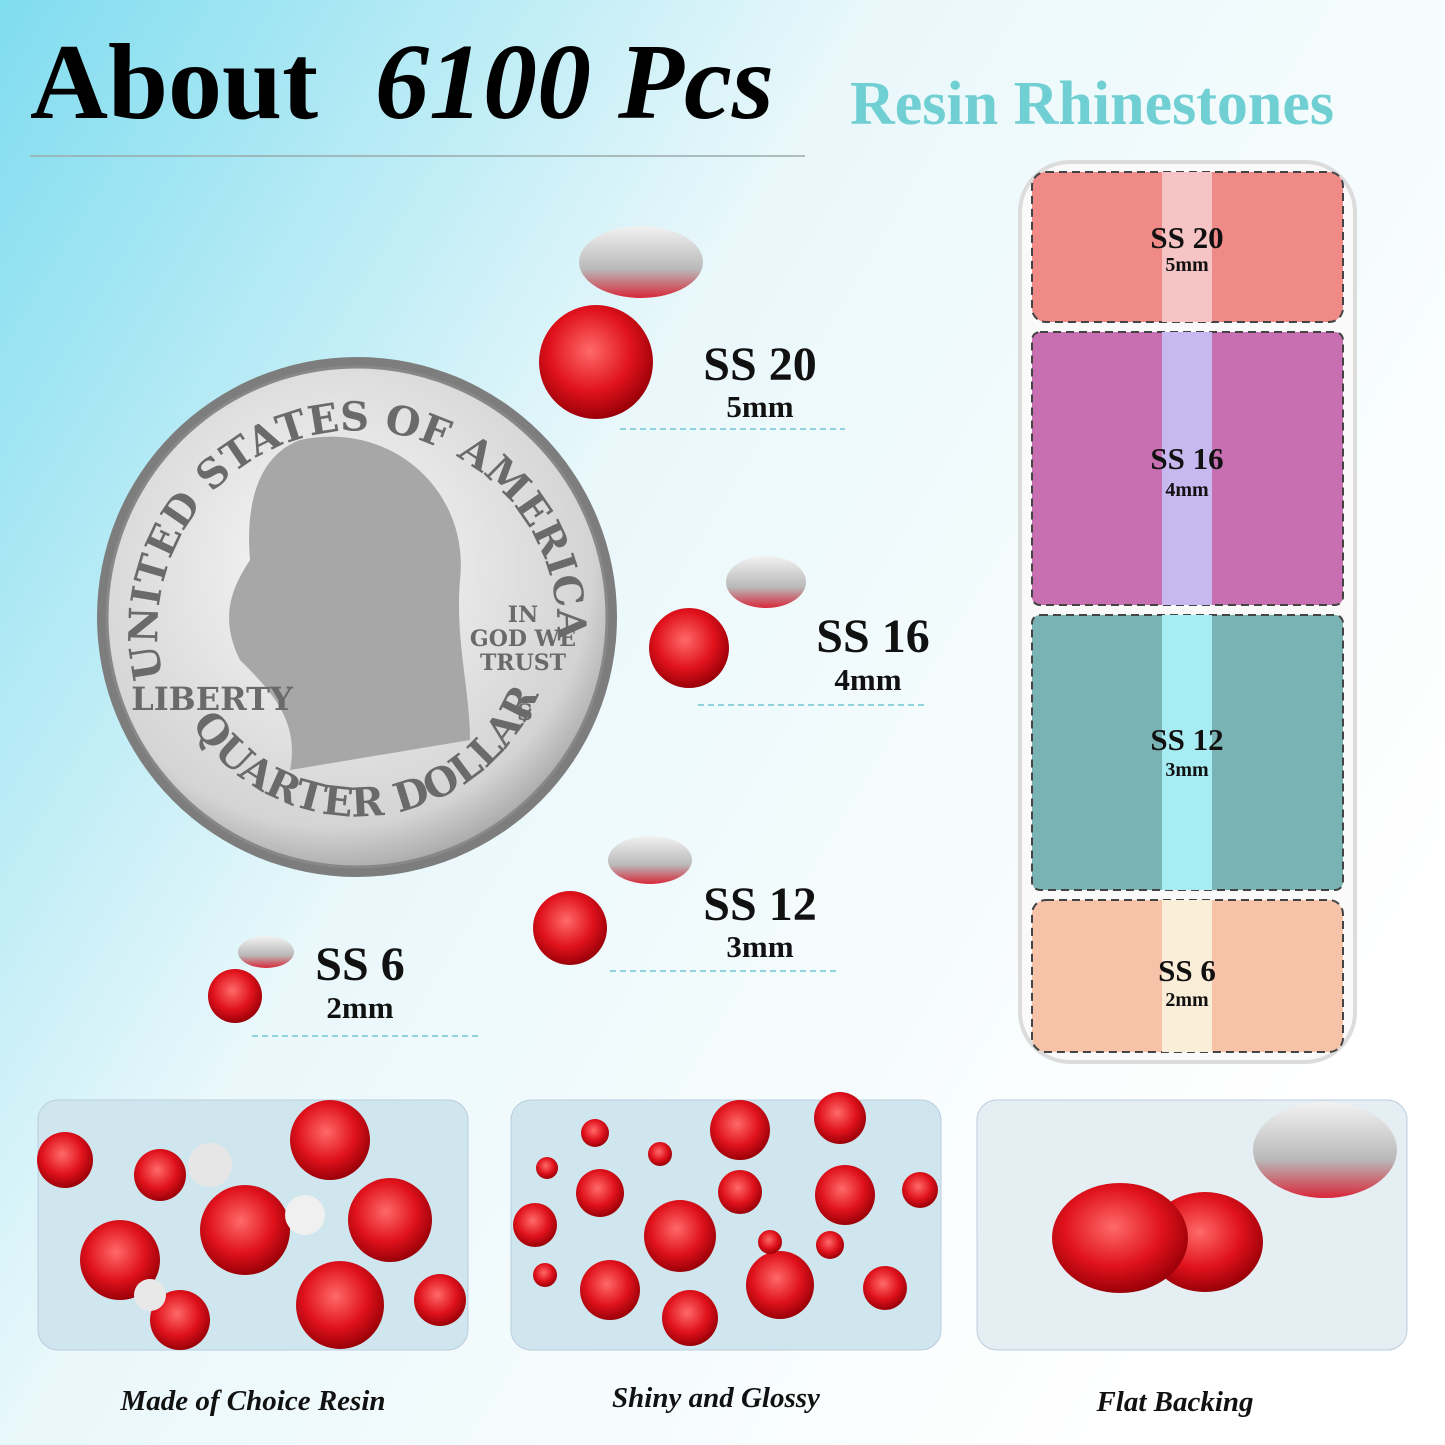  Describe the element at coordinates (759, 406) in the screenshot. I see `size-mm: 5mm` at that location.